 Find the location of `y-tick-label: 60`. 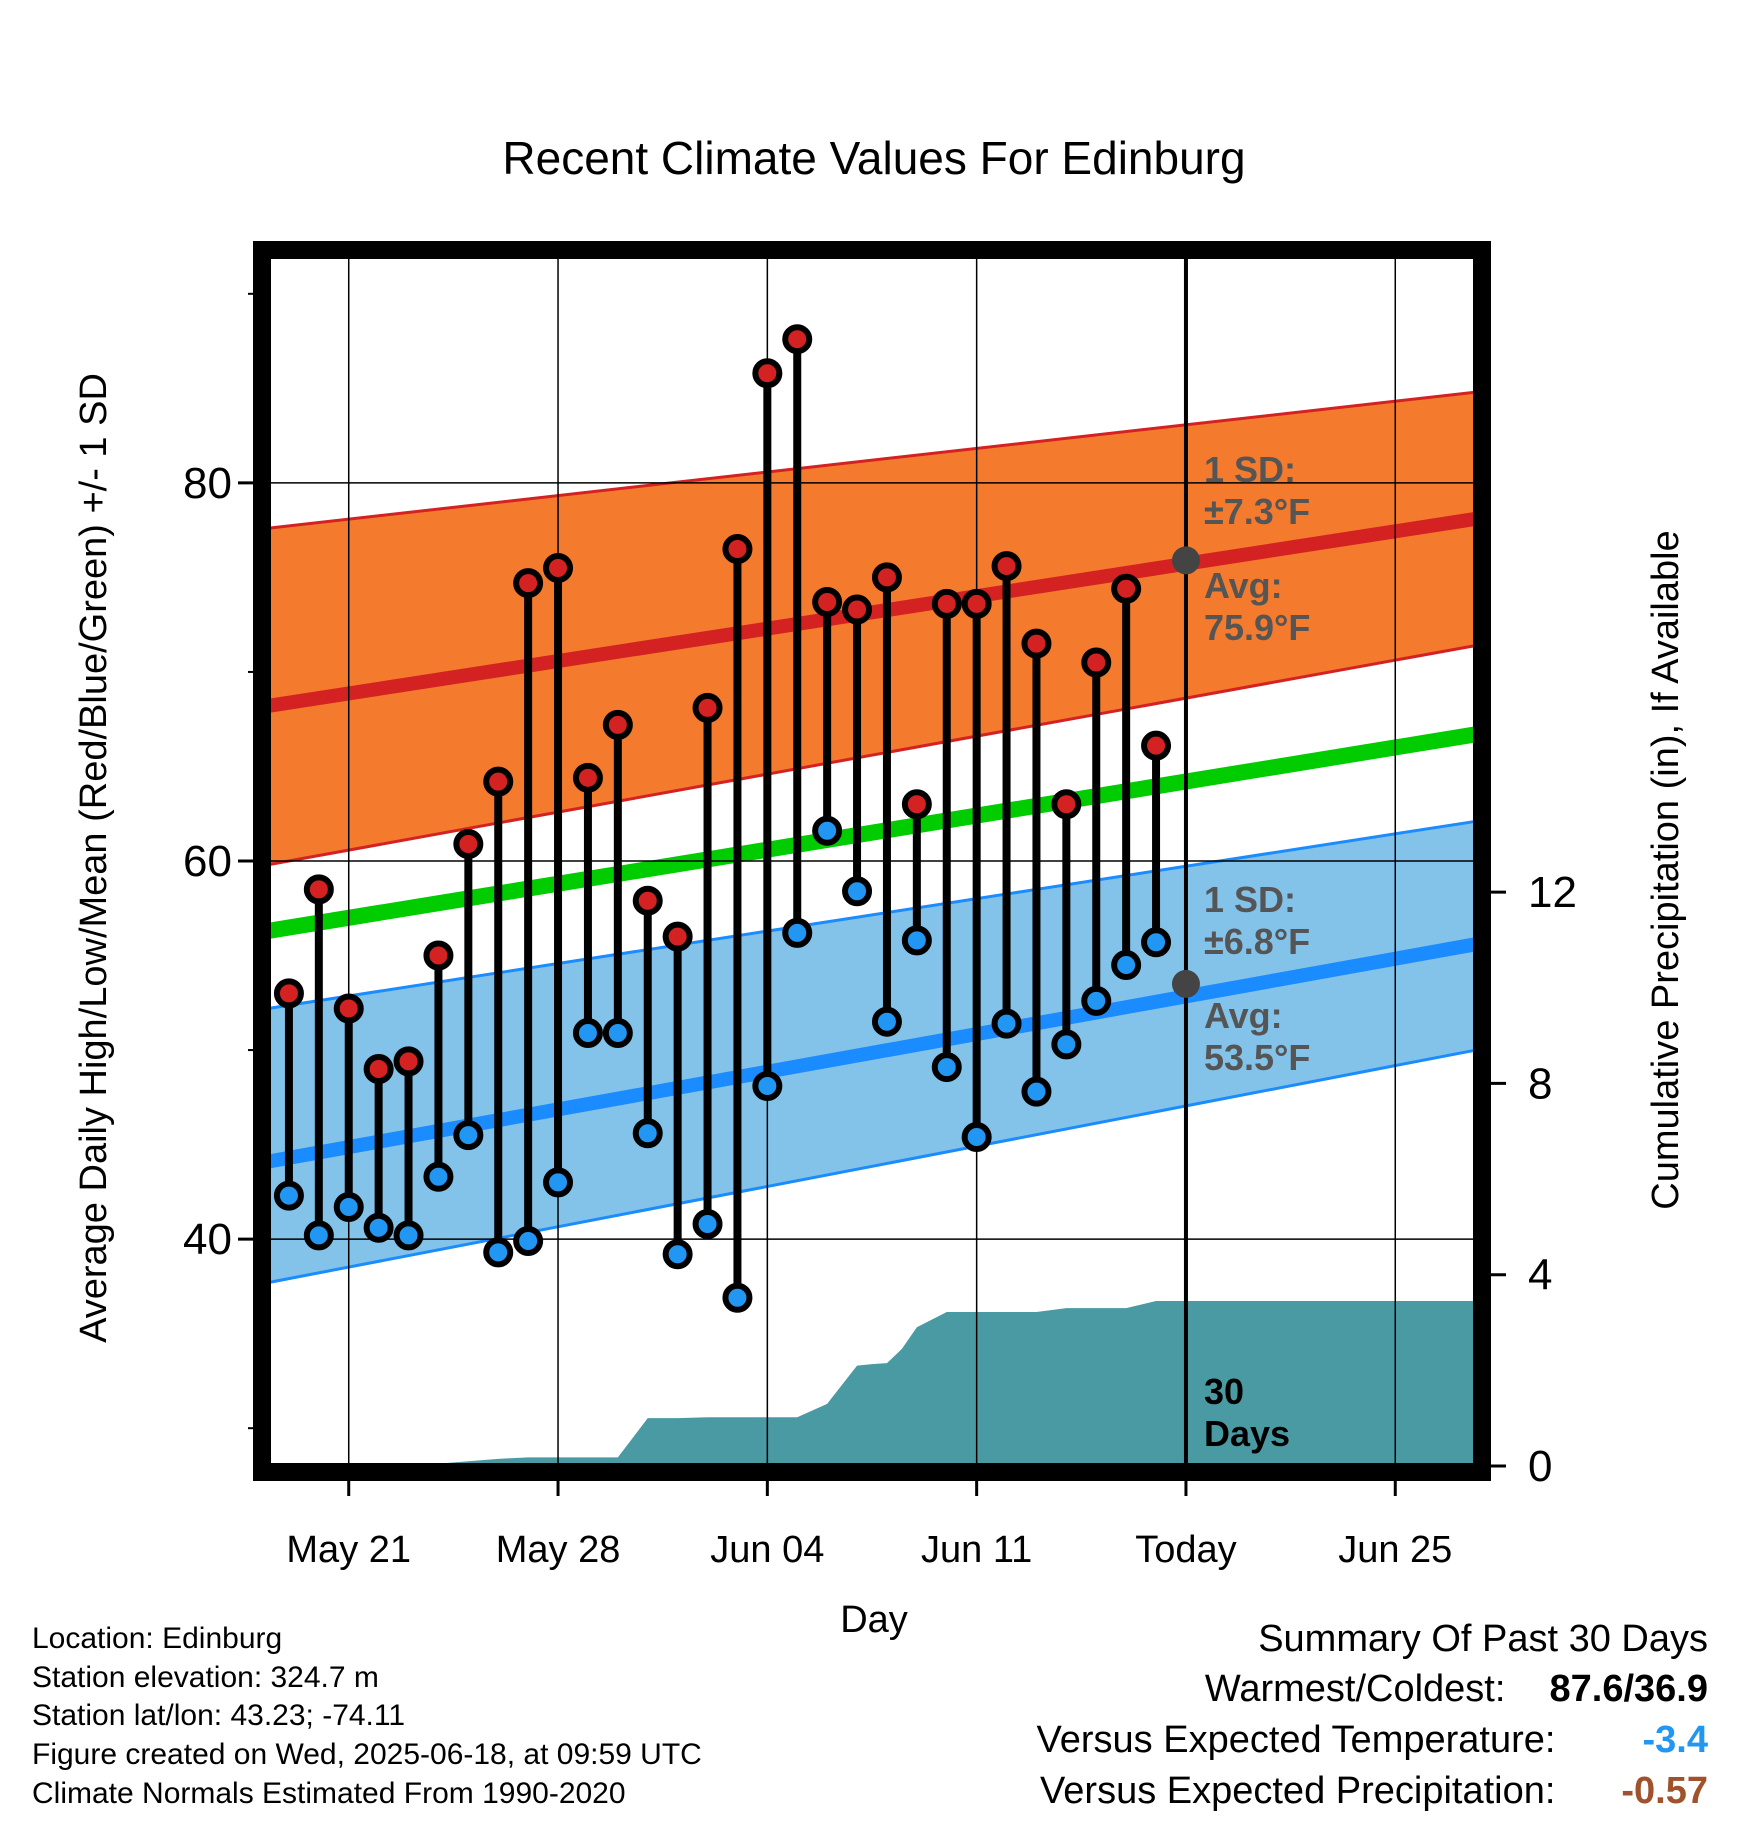

y-tick-label: 60 is located at coordinates (207, 861).